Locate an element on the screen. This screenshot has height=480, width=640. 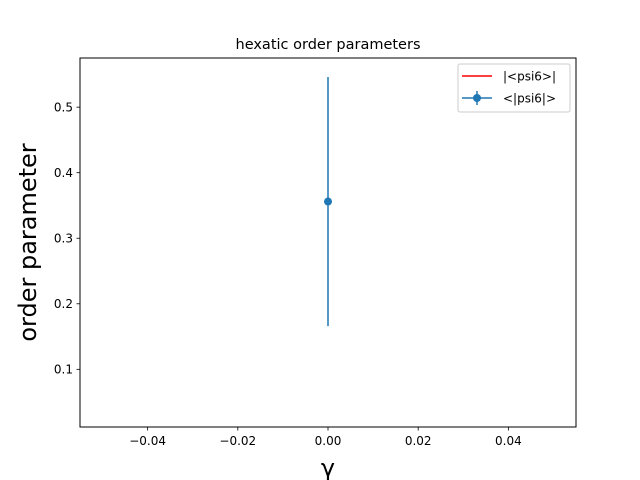
legend: |<psi6>| <|psi6|> is located at coordinates (514, 88).